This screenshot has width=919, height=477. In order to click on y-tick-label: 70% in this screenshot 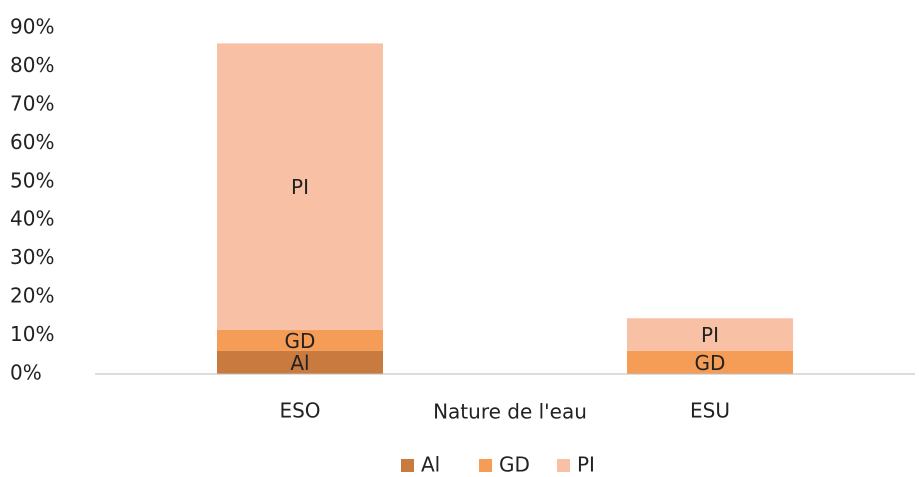, I will do `click(32, 103)`.